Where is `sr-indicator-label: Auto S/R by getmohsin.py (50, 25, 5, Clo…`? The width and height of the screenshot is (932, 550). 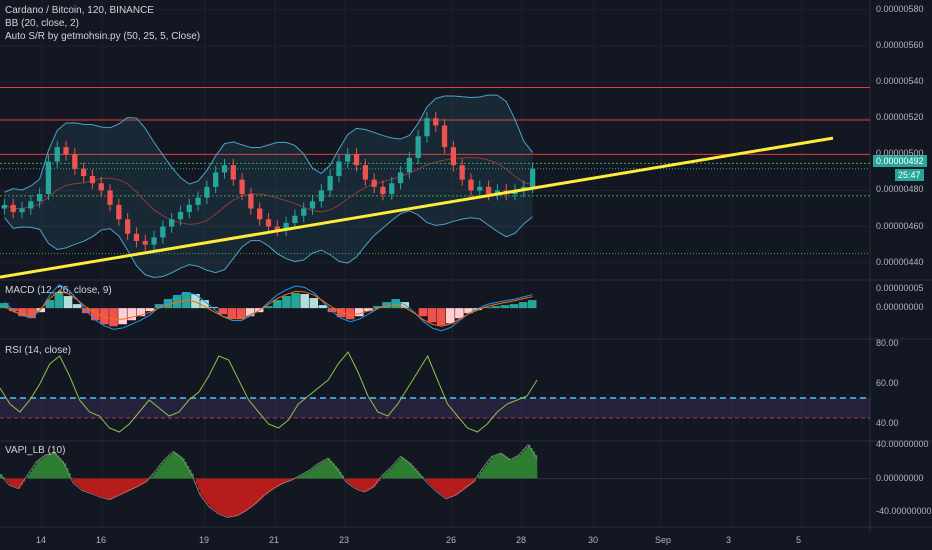
sr-indicator-label: Auto S/R by getmohsin.py (50, 25, 5, Clo… is located at coordinates (103, 36).